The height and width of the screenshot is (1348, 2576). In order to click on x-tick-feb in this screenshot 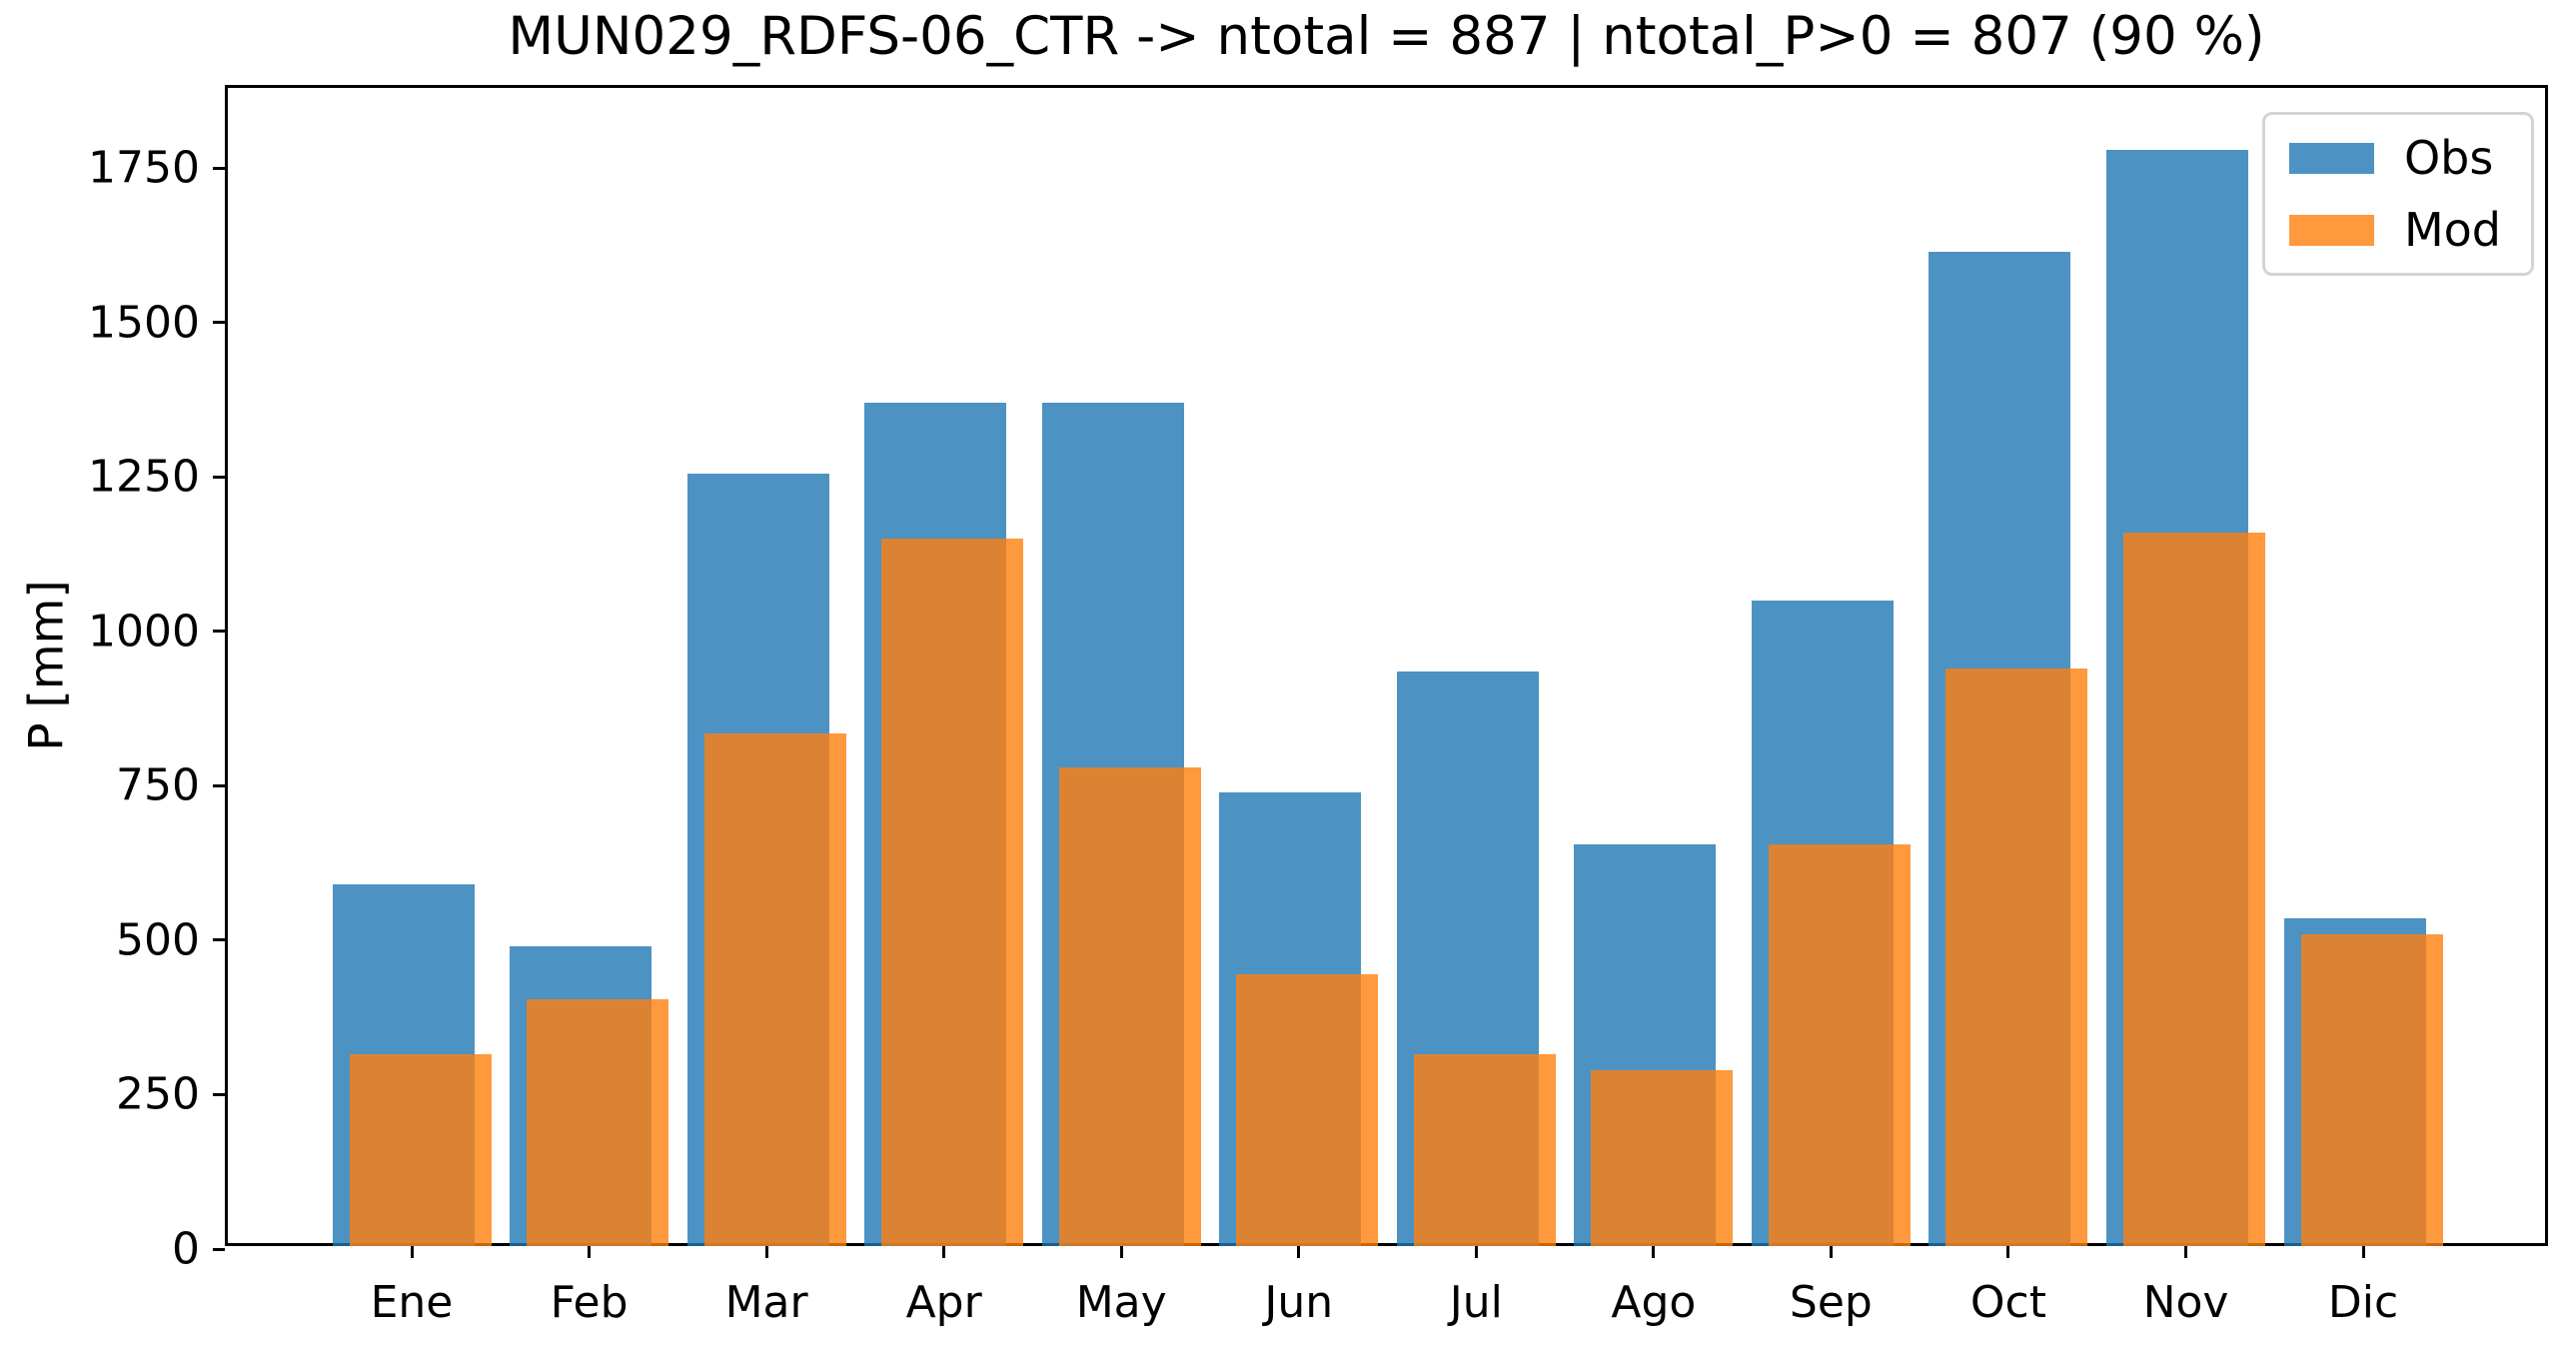, I will do `click(590, 1252)`.